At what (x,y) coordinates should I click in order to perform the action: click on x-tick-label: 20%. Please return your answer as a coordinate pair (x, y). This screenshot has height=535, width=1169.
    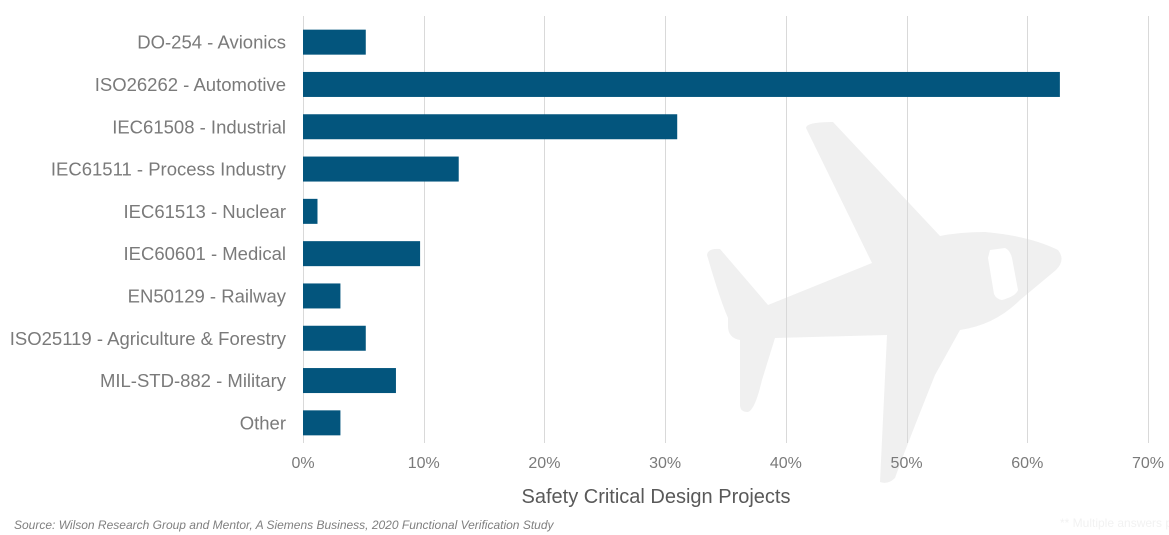
    Looking at the image, I should click on (544, 463).